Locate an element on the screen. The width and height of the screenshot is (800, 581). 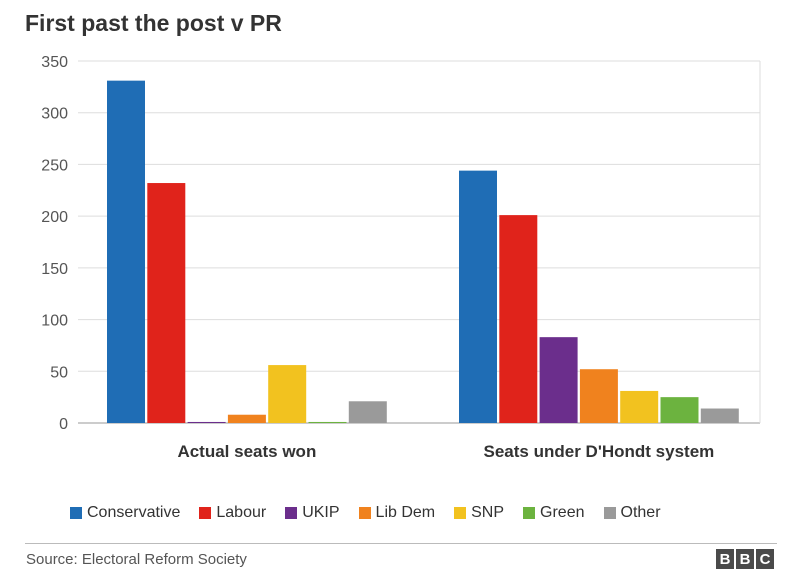
y-tick-label: 300 is located at coordinates (54, 114).